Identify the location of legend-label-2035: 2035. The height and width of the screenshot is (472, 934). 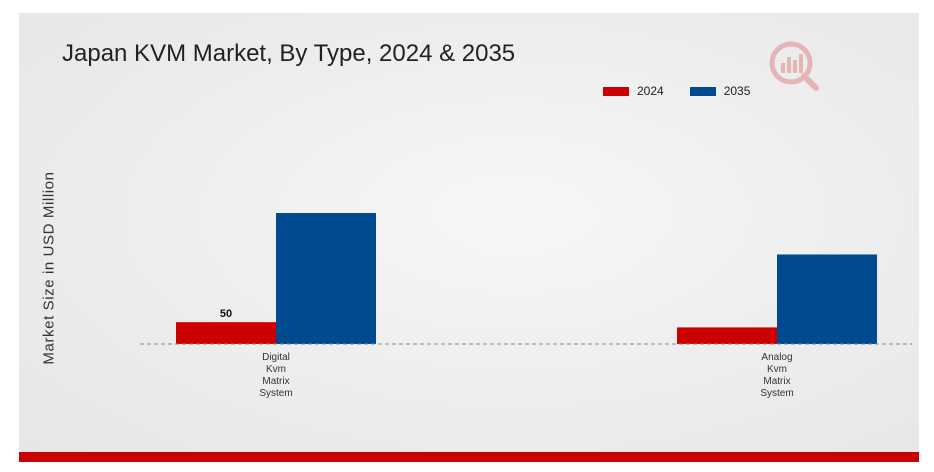
(737, 91).